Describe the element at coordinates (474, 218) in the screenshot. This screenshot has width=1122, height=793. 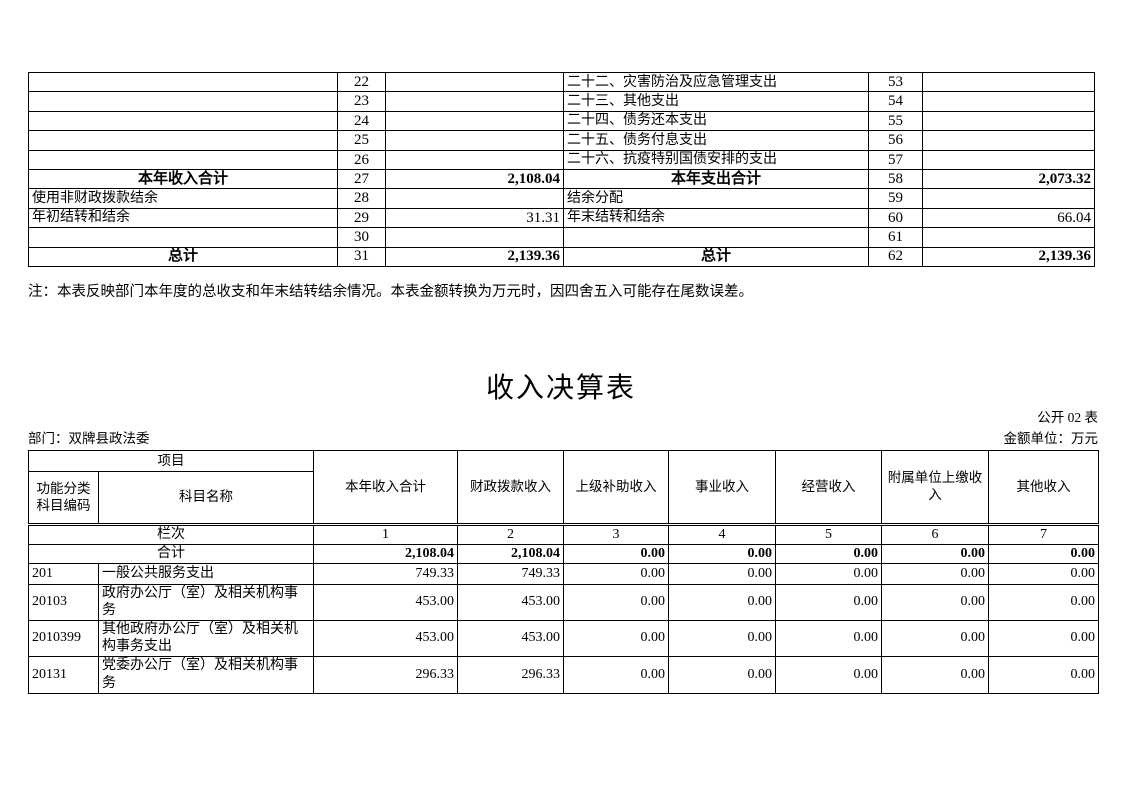
I see `left-amount-cell: 31.31` at that location.